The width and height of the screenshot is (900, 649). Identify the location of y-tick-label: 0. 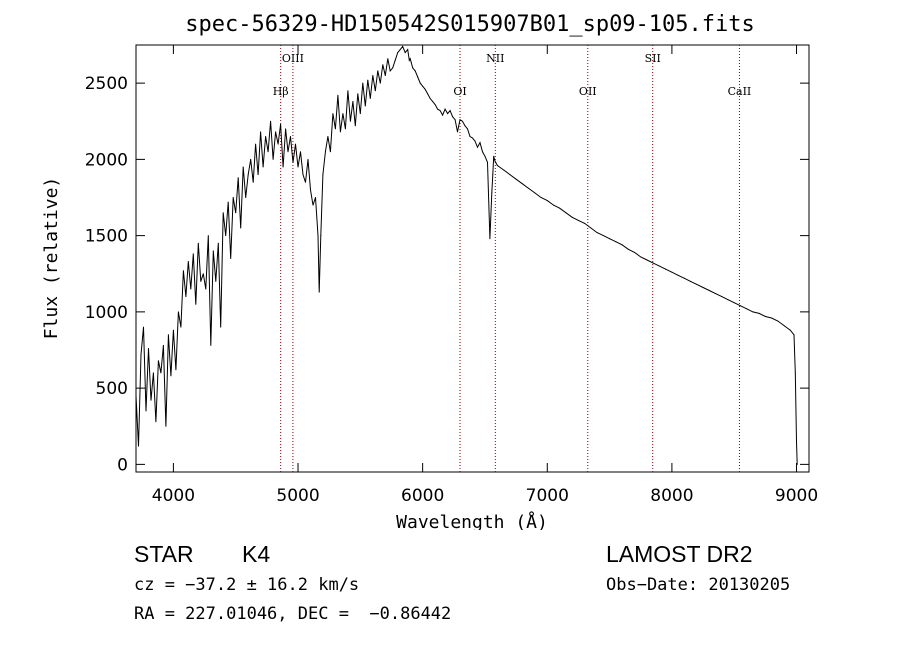
(122, 465).